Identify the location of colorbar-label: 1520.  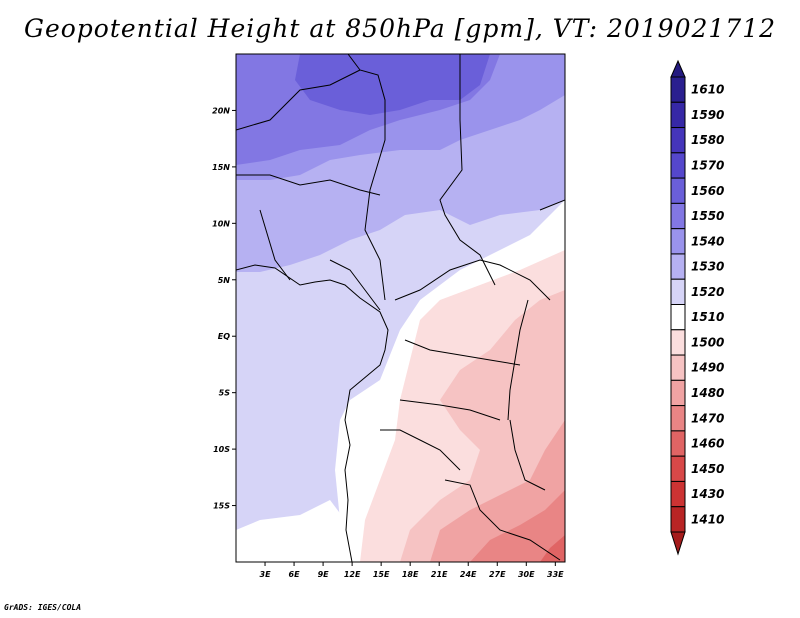
(707, 292).